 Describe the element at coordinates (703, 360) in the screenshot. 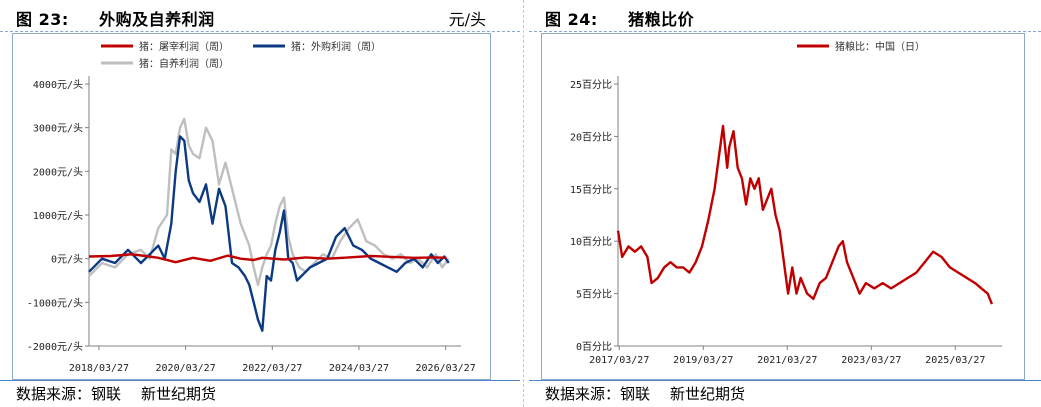

I see `x-tick-label: 2019/03/27` at that location.